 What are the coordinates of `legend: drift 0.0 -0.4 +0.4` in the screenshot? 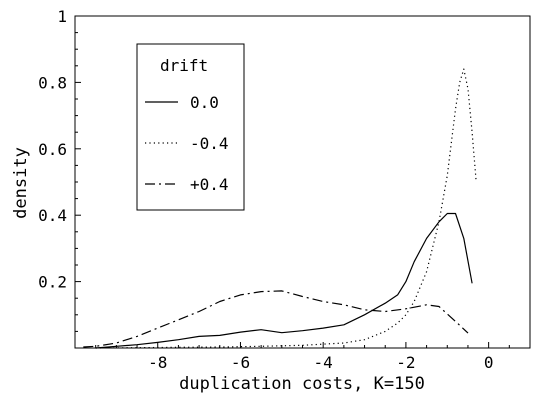 It's located at (190, 127).